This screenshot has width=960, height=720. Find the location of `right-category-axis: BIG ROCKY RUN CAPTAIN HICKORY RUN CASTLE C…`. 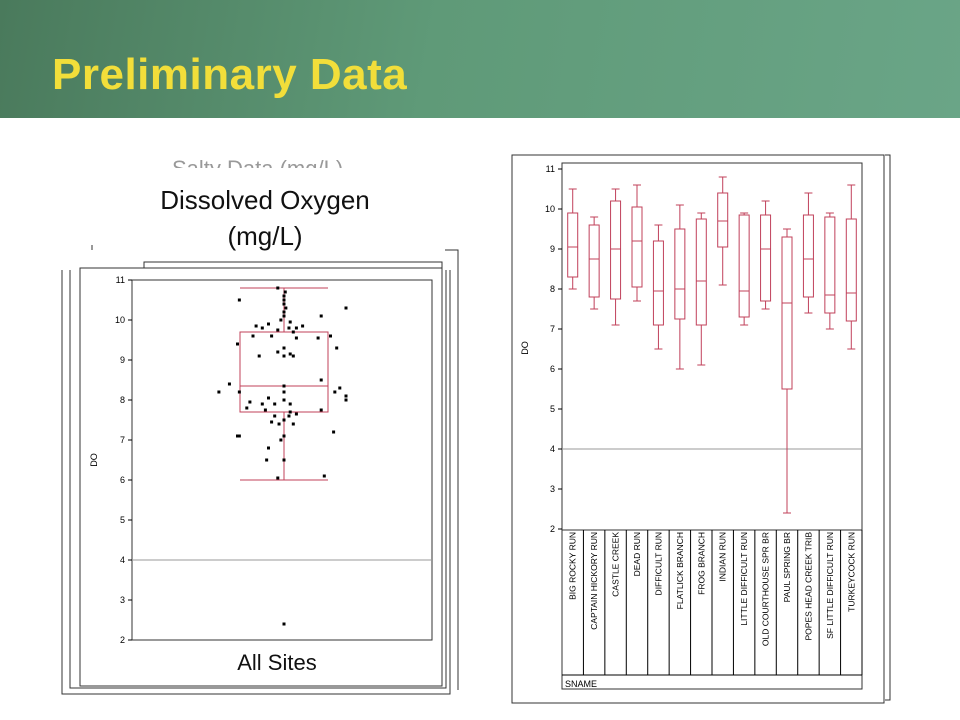

right-category-axis: BIG ROCKY RUN CAPTAIN HICKORY RUN CASTLE C… is located at coordinates (712, 603).